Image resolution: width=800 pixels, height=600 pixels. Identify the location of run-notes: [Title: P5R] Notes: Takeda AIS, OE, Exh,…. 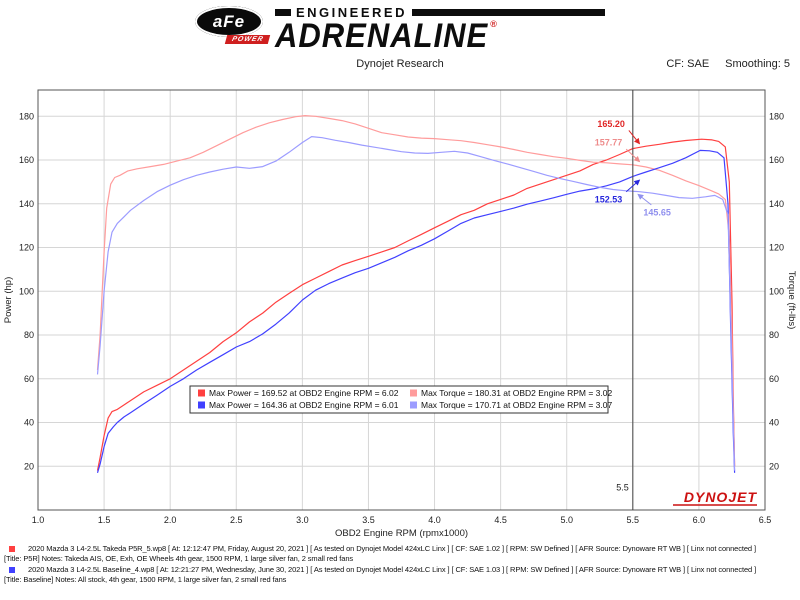
(179, 558).